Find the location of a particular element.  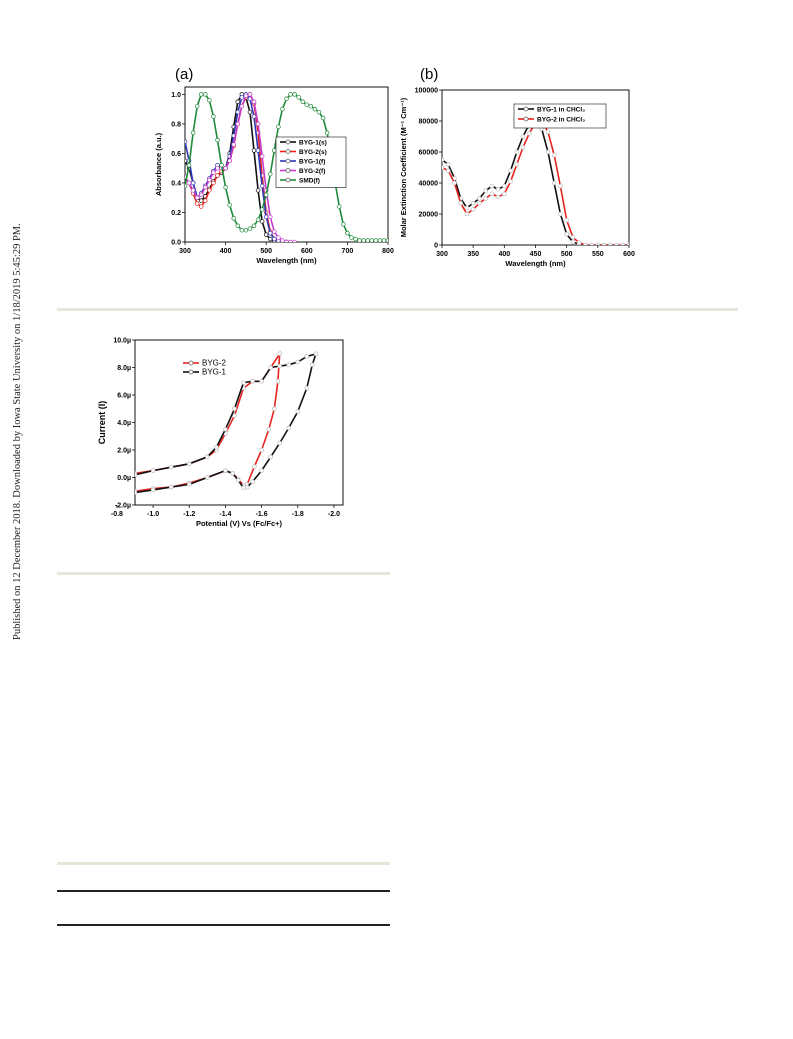

x-tick-label: 350 is located at coordinates (473, 254).